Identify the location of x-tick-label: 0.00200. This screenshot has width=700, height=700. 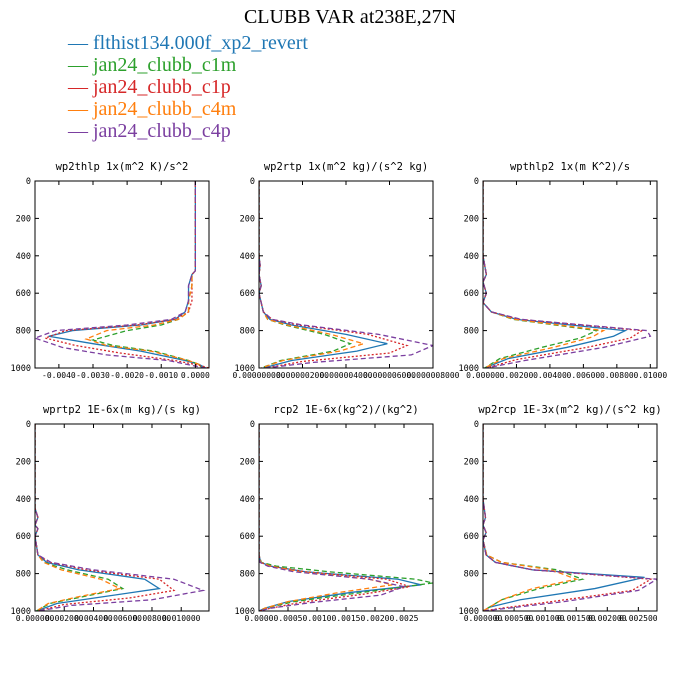
(517, 375).